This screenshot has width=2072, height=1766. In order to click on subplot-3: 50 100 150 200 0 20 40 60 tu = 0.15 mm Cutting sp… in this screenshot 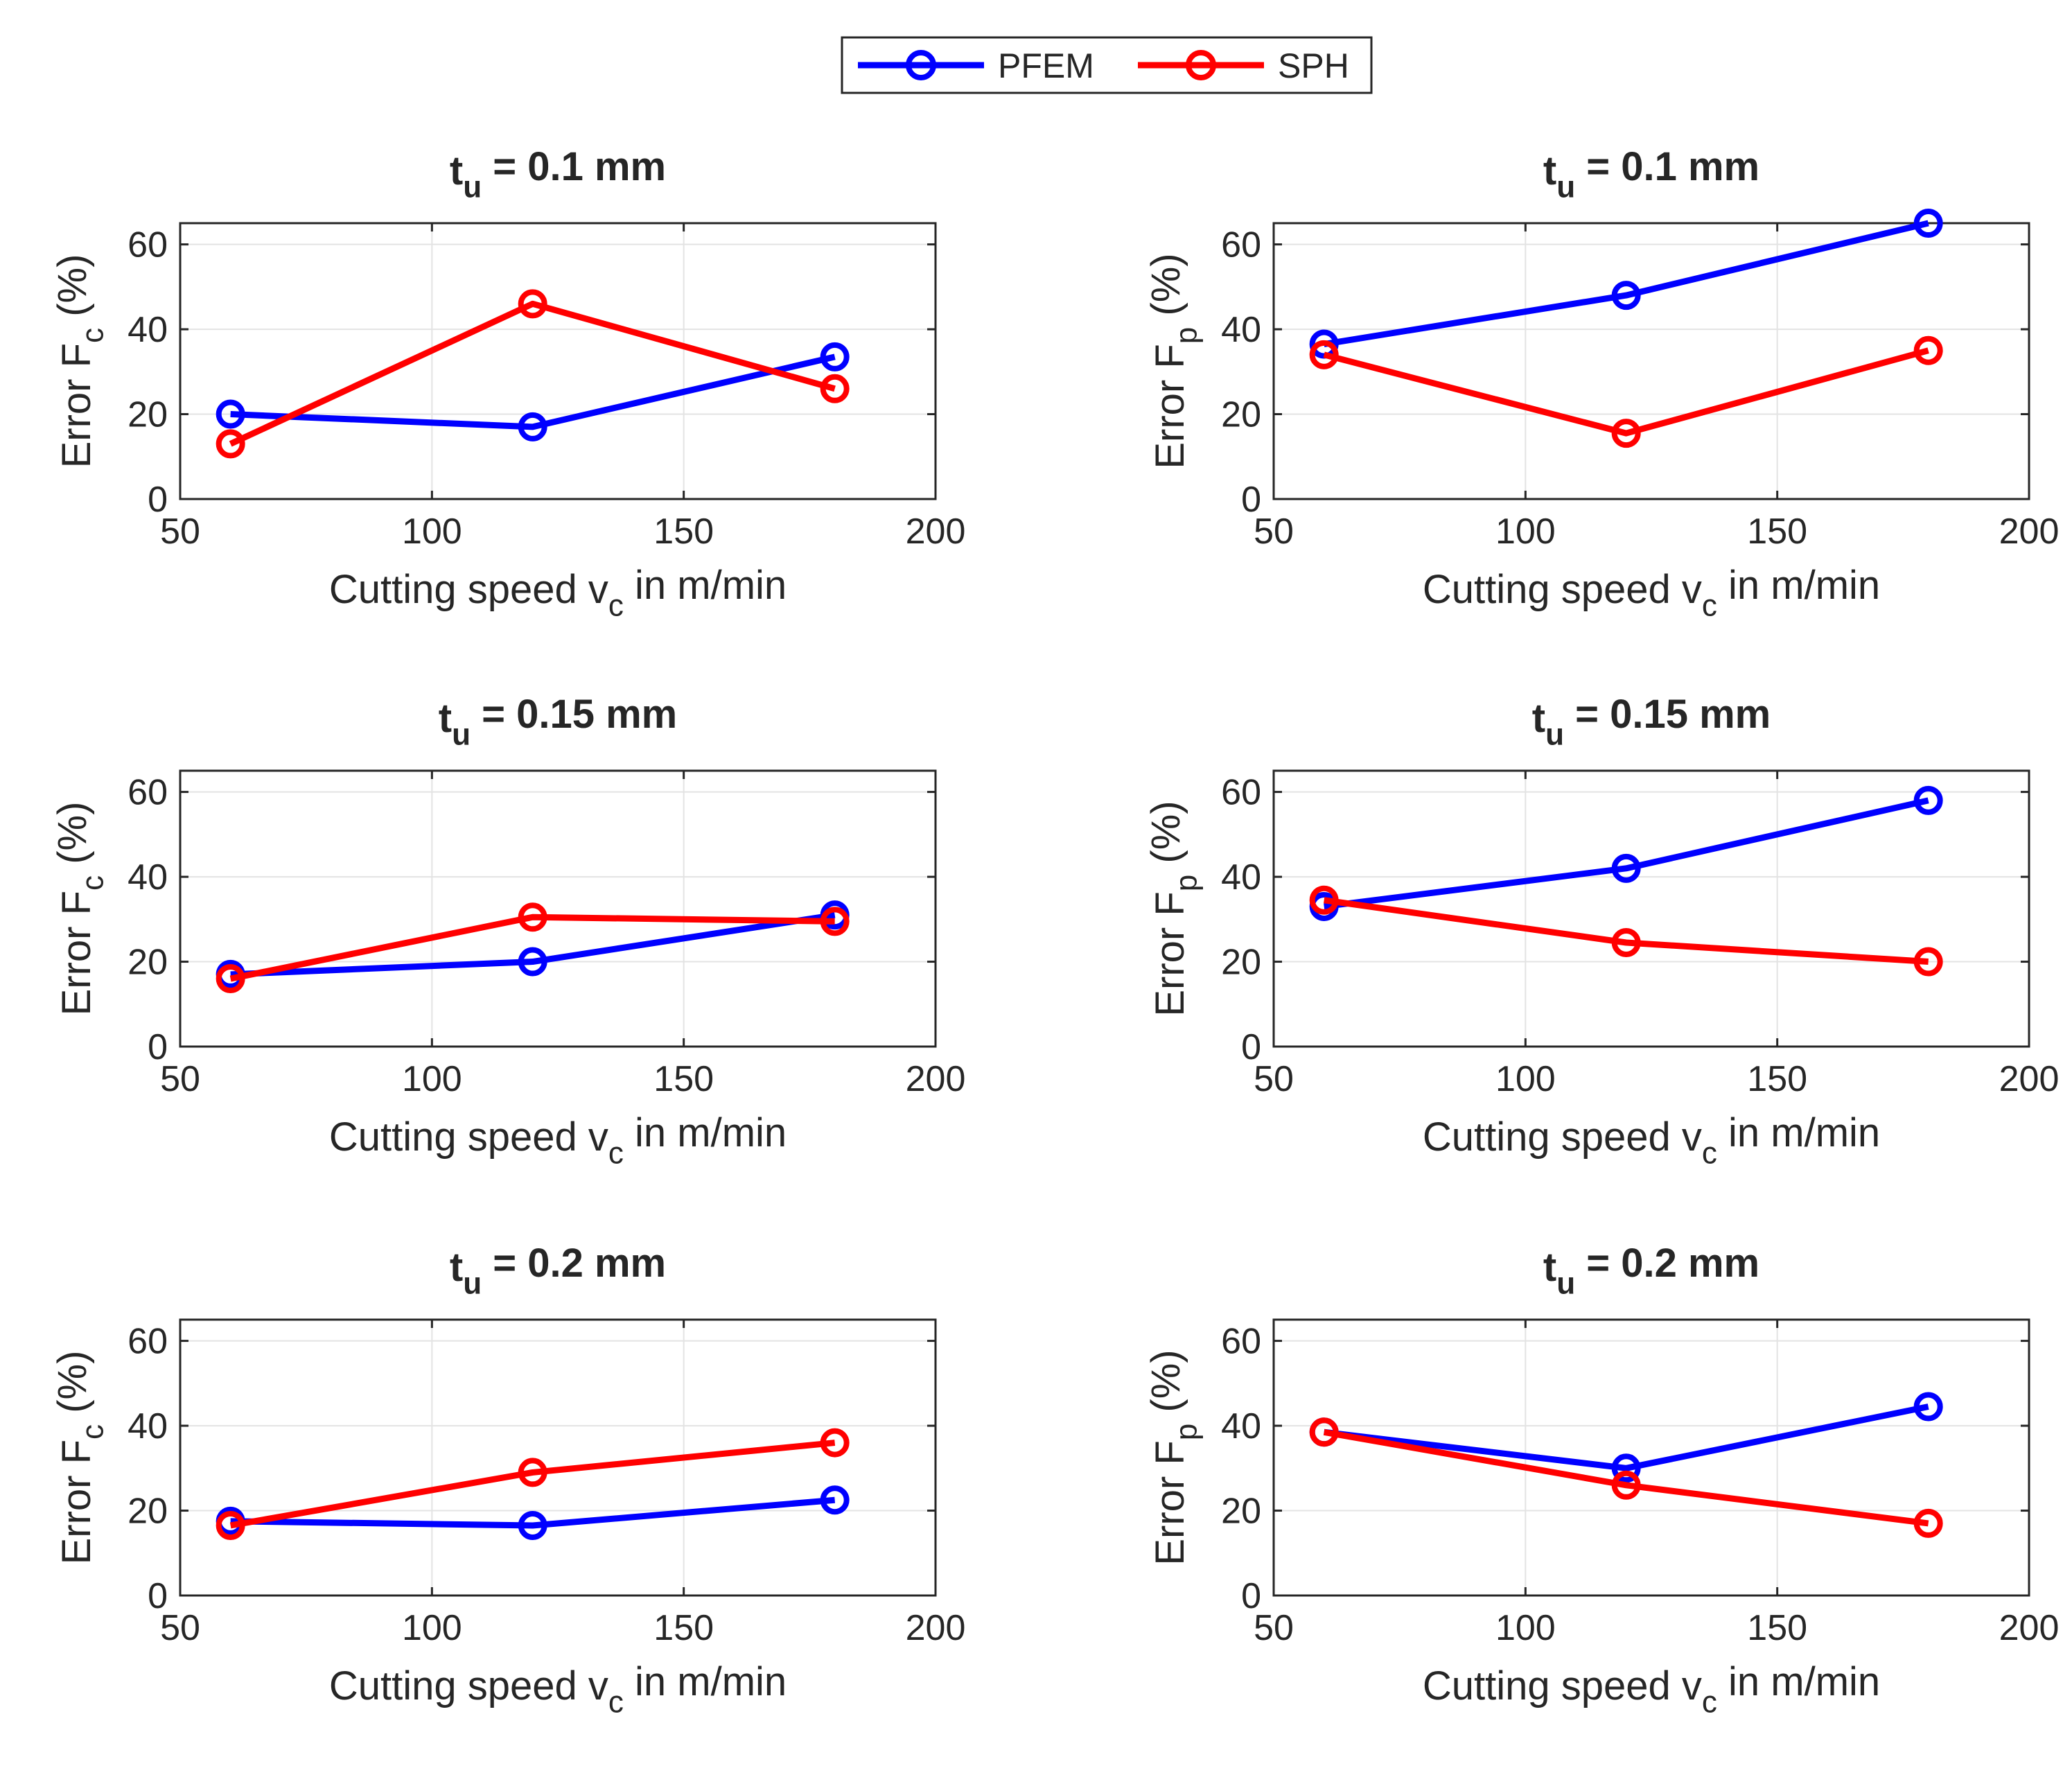, I will do `click(508, 931)`.